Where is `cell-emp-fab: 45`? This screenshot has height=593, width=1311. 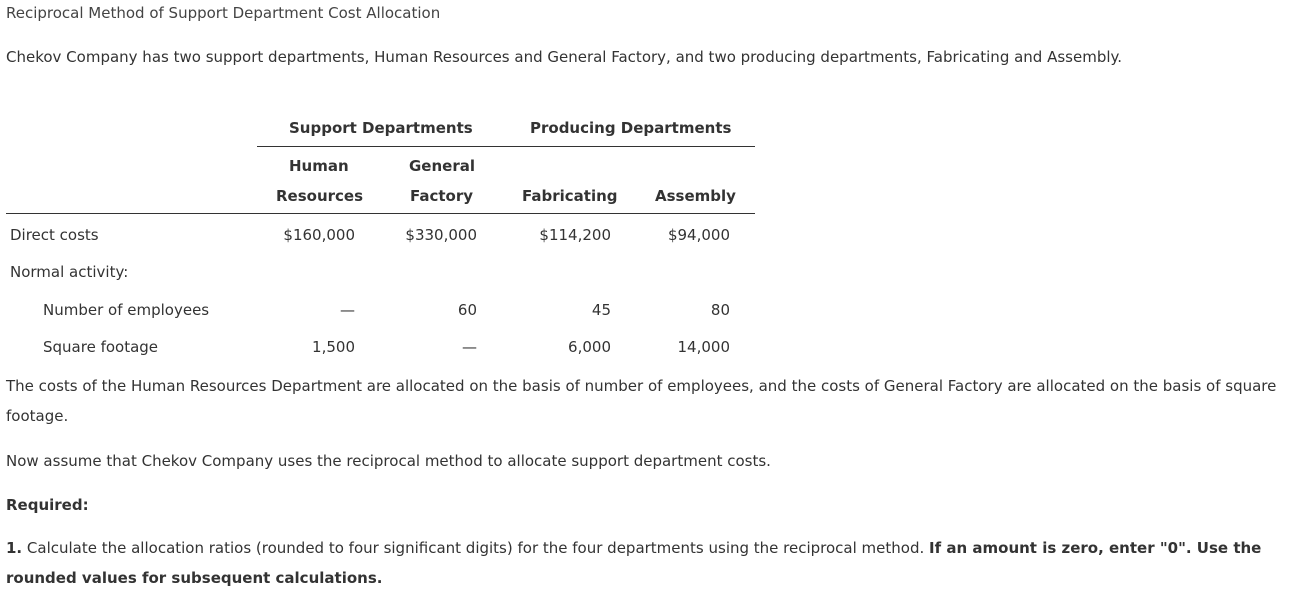 cell-emp-fab: 45 is located at coordinates (601, 310).